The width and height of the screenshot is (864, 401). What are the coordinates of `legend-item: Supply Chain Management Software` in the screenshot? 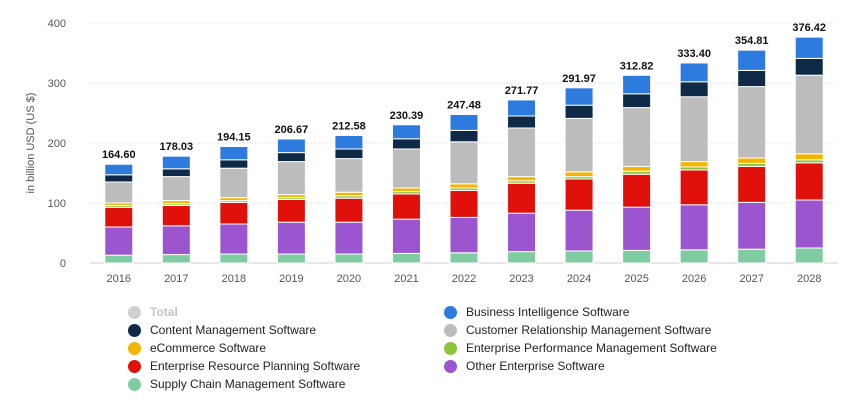 It's located at (236, 384).